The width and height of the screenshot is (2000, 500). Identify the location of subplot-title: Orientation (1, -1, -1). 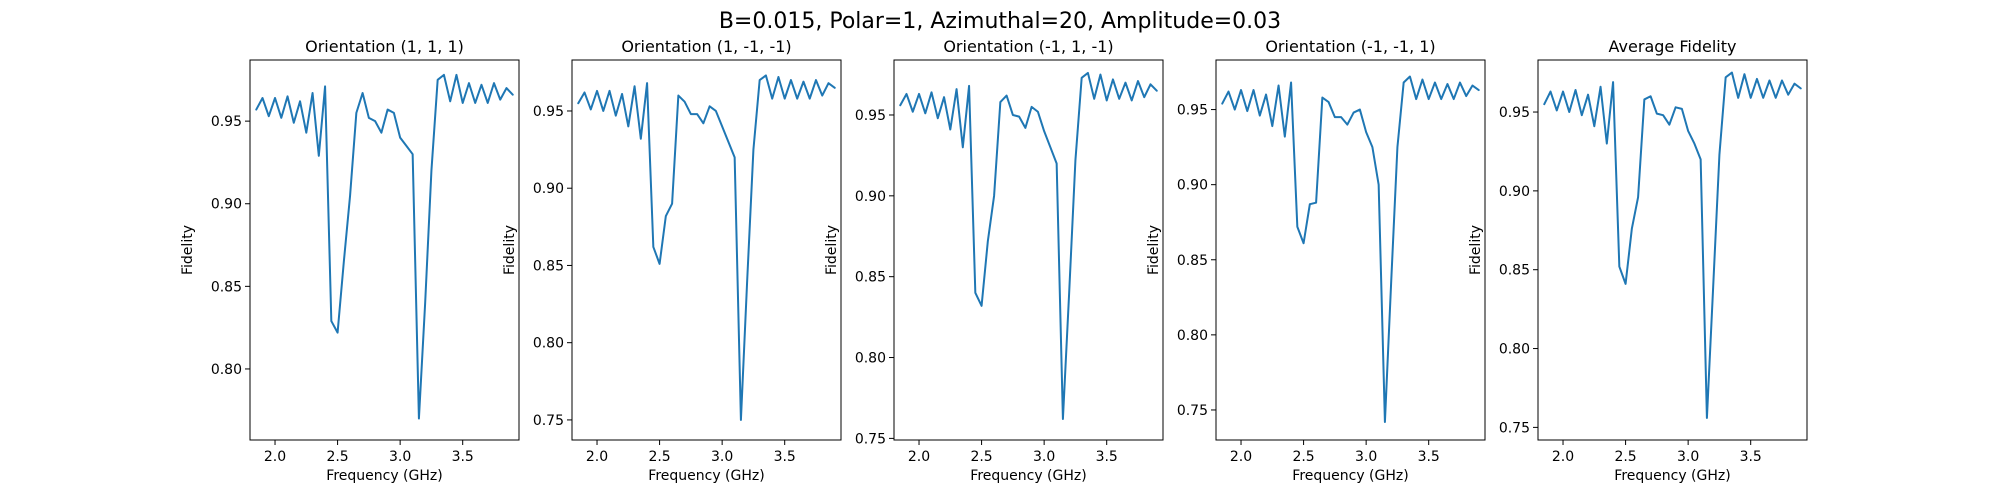
(706, 46).